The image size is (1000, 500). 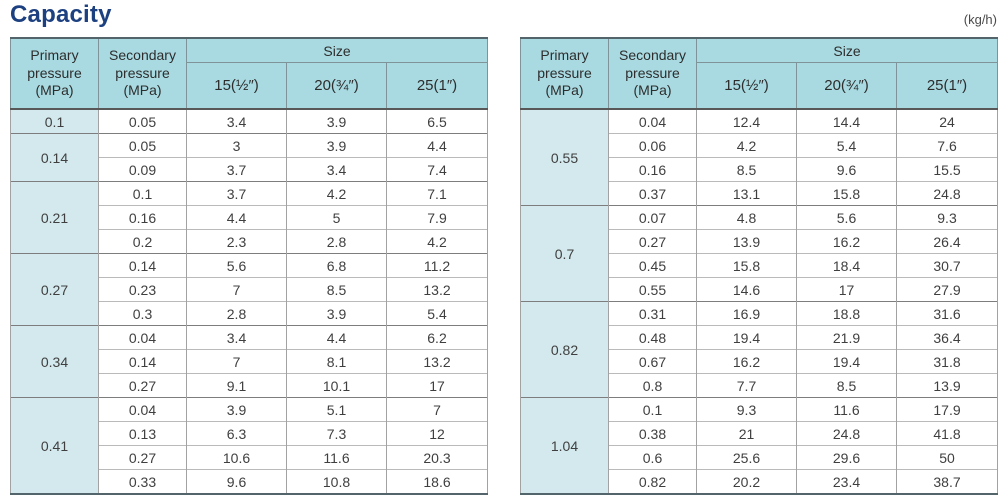 What do you see at coordinates (336, 265) in the screenshot?
I see `capacity-value-cell: 6.8` at bounding box center [336, 265].